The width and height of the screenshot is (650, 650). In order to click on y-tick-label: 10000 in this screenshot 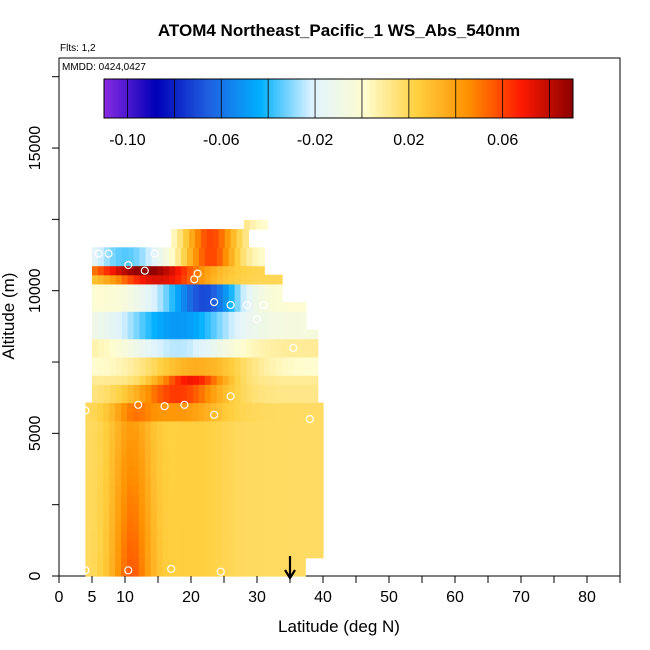, I will do `click(35, 290)`.